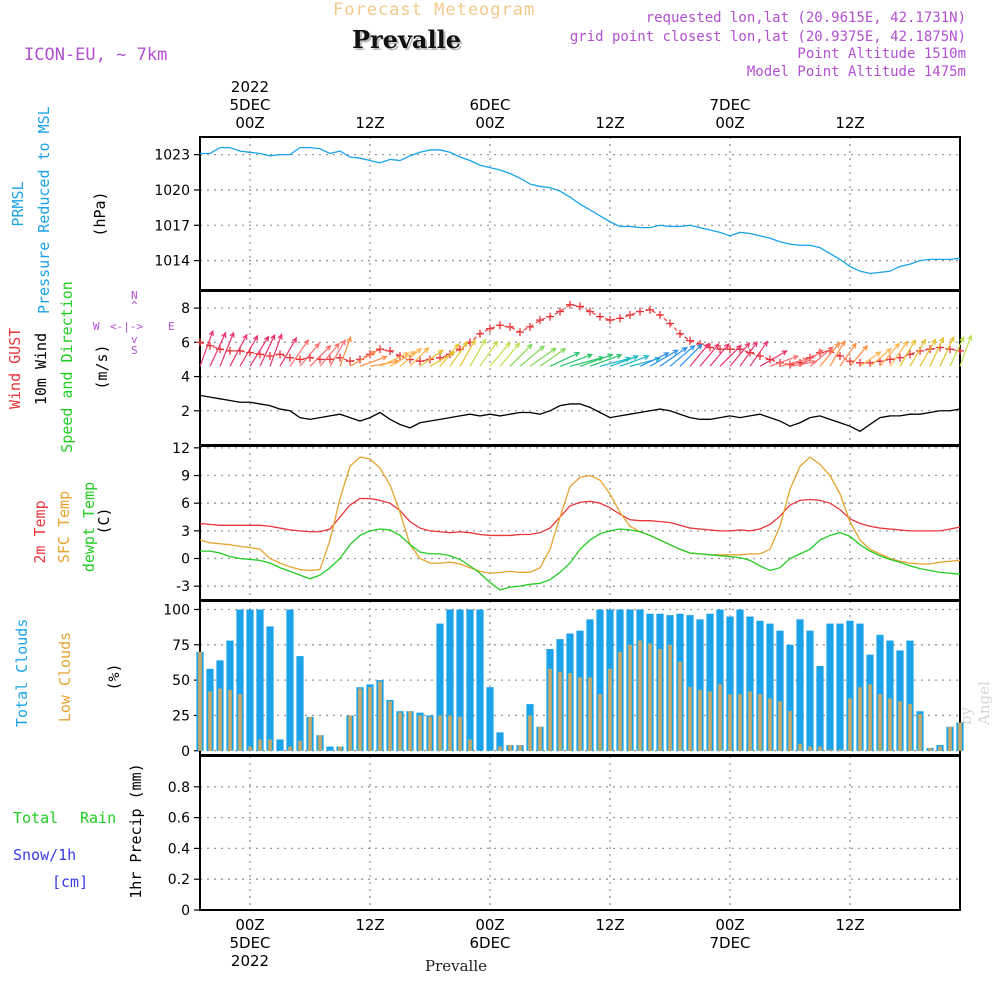 This screenshot has height=1000, width=1000. What do you see at coordinates (249, 123) in the screenshot?
I see `top-time-label: 00Z` at bounding box center [249, 123].